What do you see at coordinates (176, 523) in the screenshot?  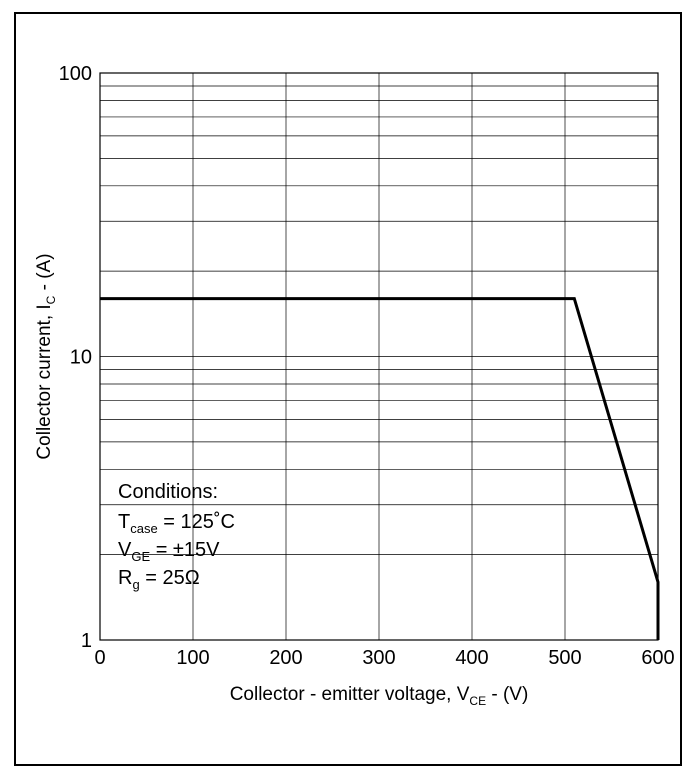 I see `condition-tcase: Tcase = 125˚C` at bounding box center [176, 523].